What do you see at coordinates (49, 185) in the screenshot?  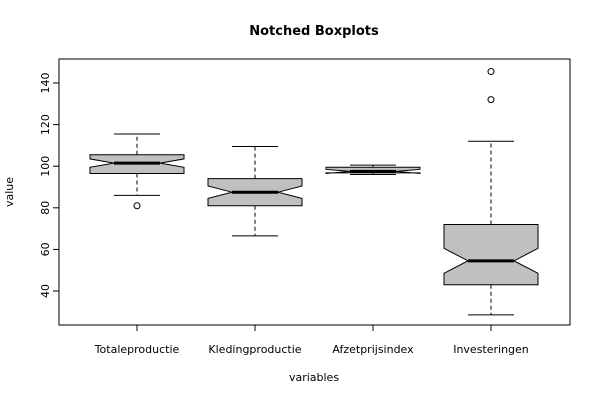 I see `y-axis: 40 60 80 100 120 140` at bounding box center [49, 185].